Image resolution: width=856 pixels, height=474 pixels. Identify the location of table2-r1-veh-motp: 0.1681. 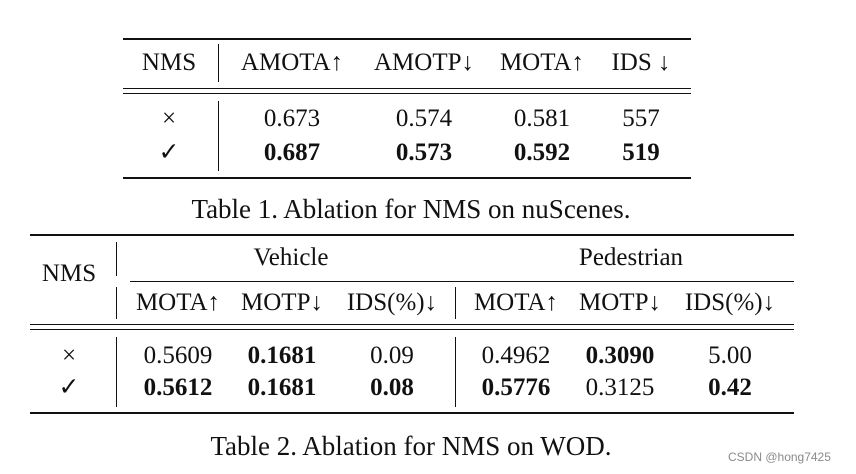
(282, 355).